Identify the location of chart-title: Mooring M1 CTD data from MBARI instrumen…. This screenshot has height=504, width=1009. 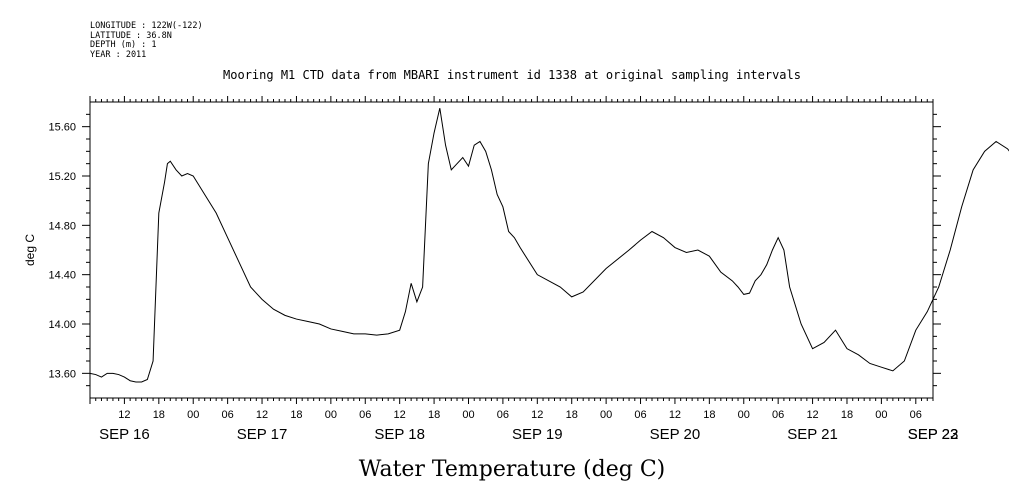
(512, 75).